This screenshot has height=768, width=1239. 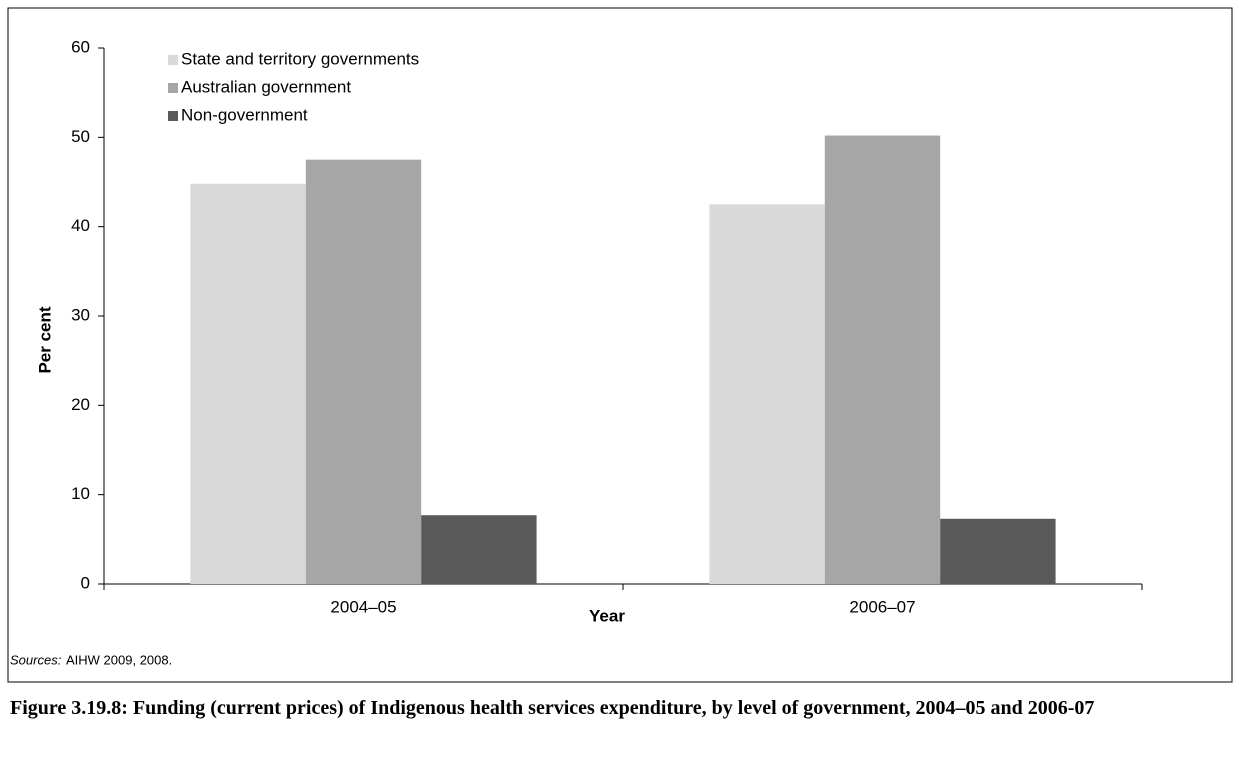 What do you see at coordinates (44, 339) in the screenshot?
I see `y-axis-title: Per cent` at bounding box center [44, 339].